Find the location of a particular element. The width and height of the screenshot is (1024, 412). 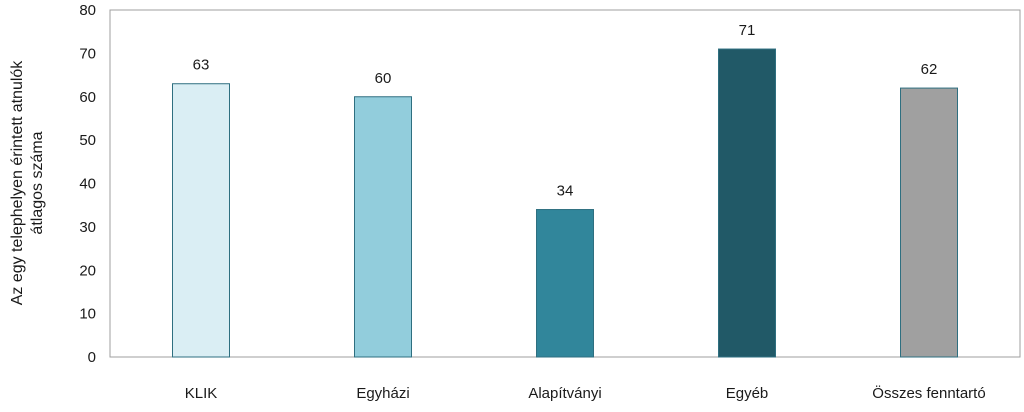

x-category-label: Összes fenntartó is located at coordinates (928, 393).